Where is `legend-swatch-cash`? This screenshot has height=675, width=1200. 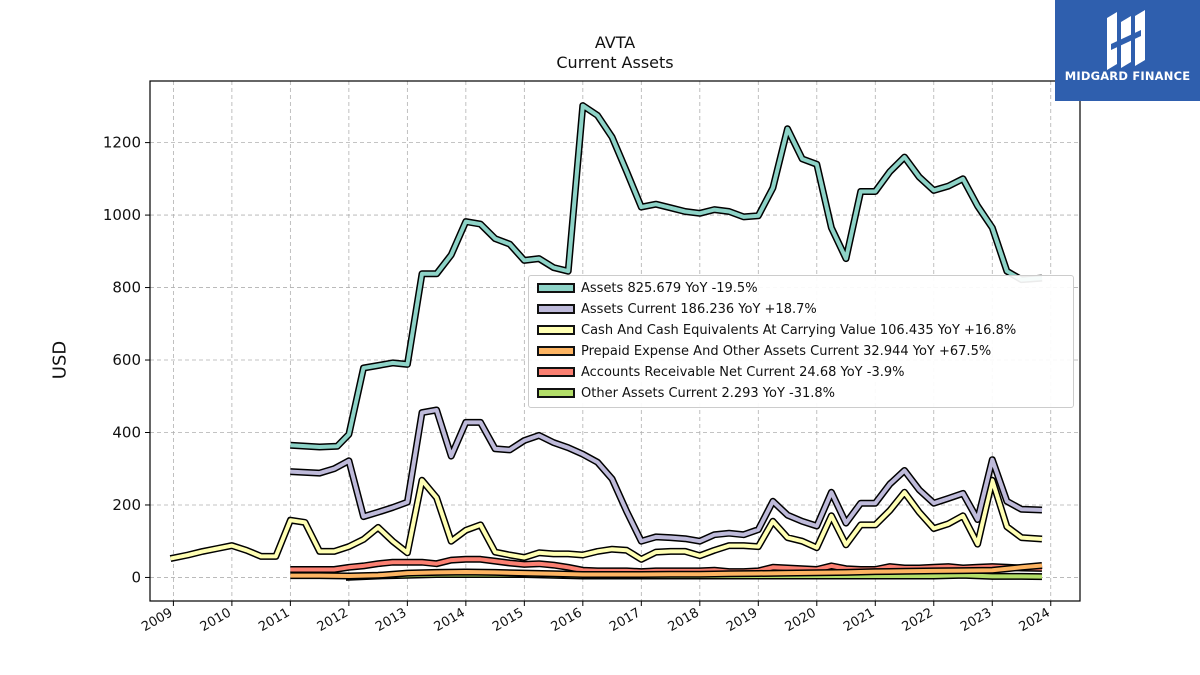 legend-swatch-cash is located at coordinates (556, 330).